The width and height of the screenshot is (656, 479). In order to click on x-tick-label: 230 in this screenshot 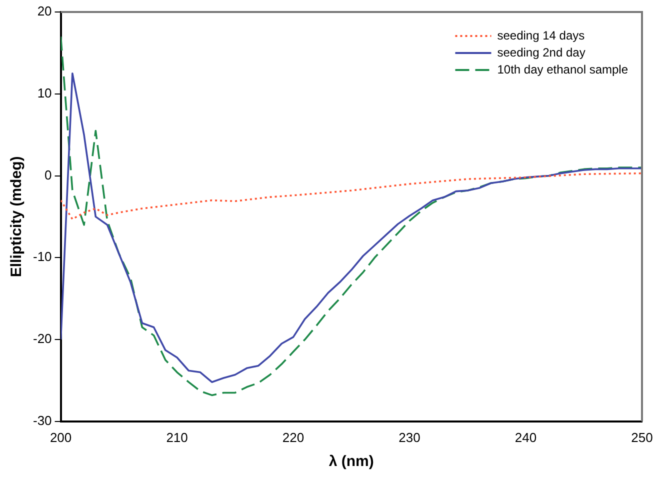, I will do `click(409, 437)`.